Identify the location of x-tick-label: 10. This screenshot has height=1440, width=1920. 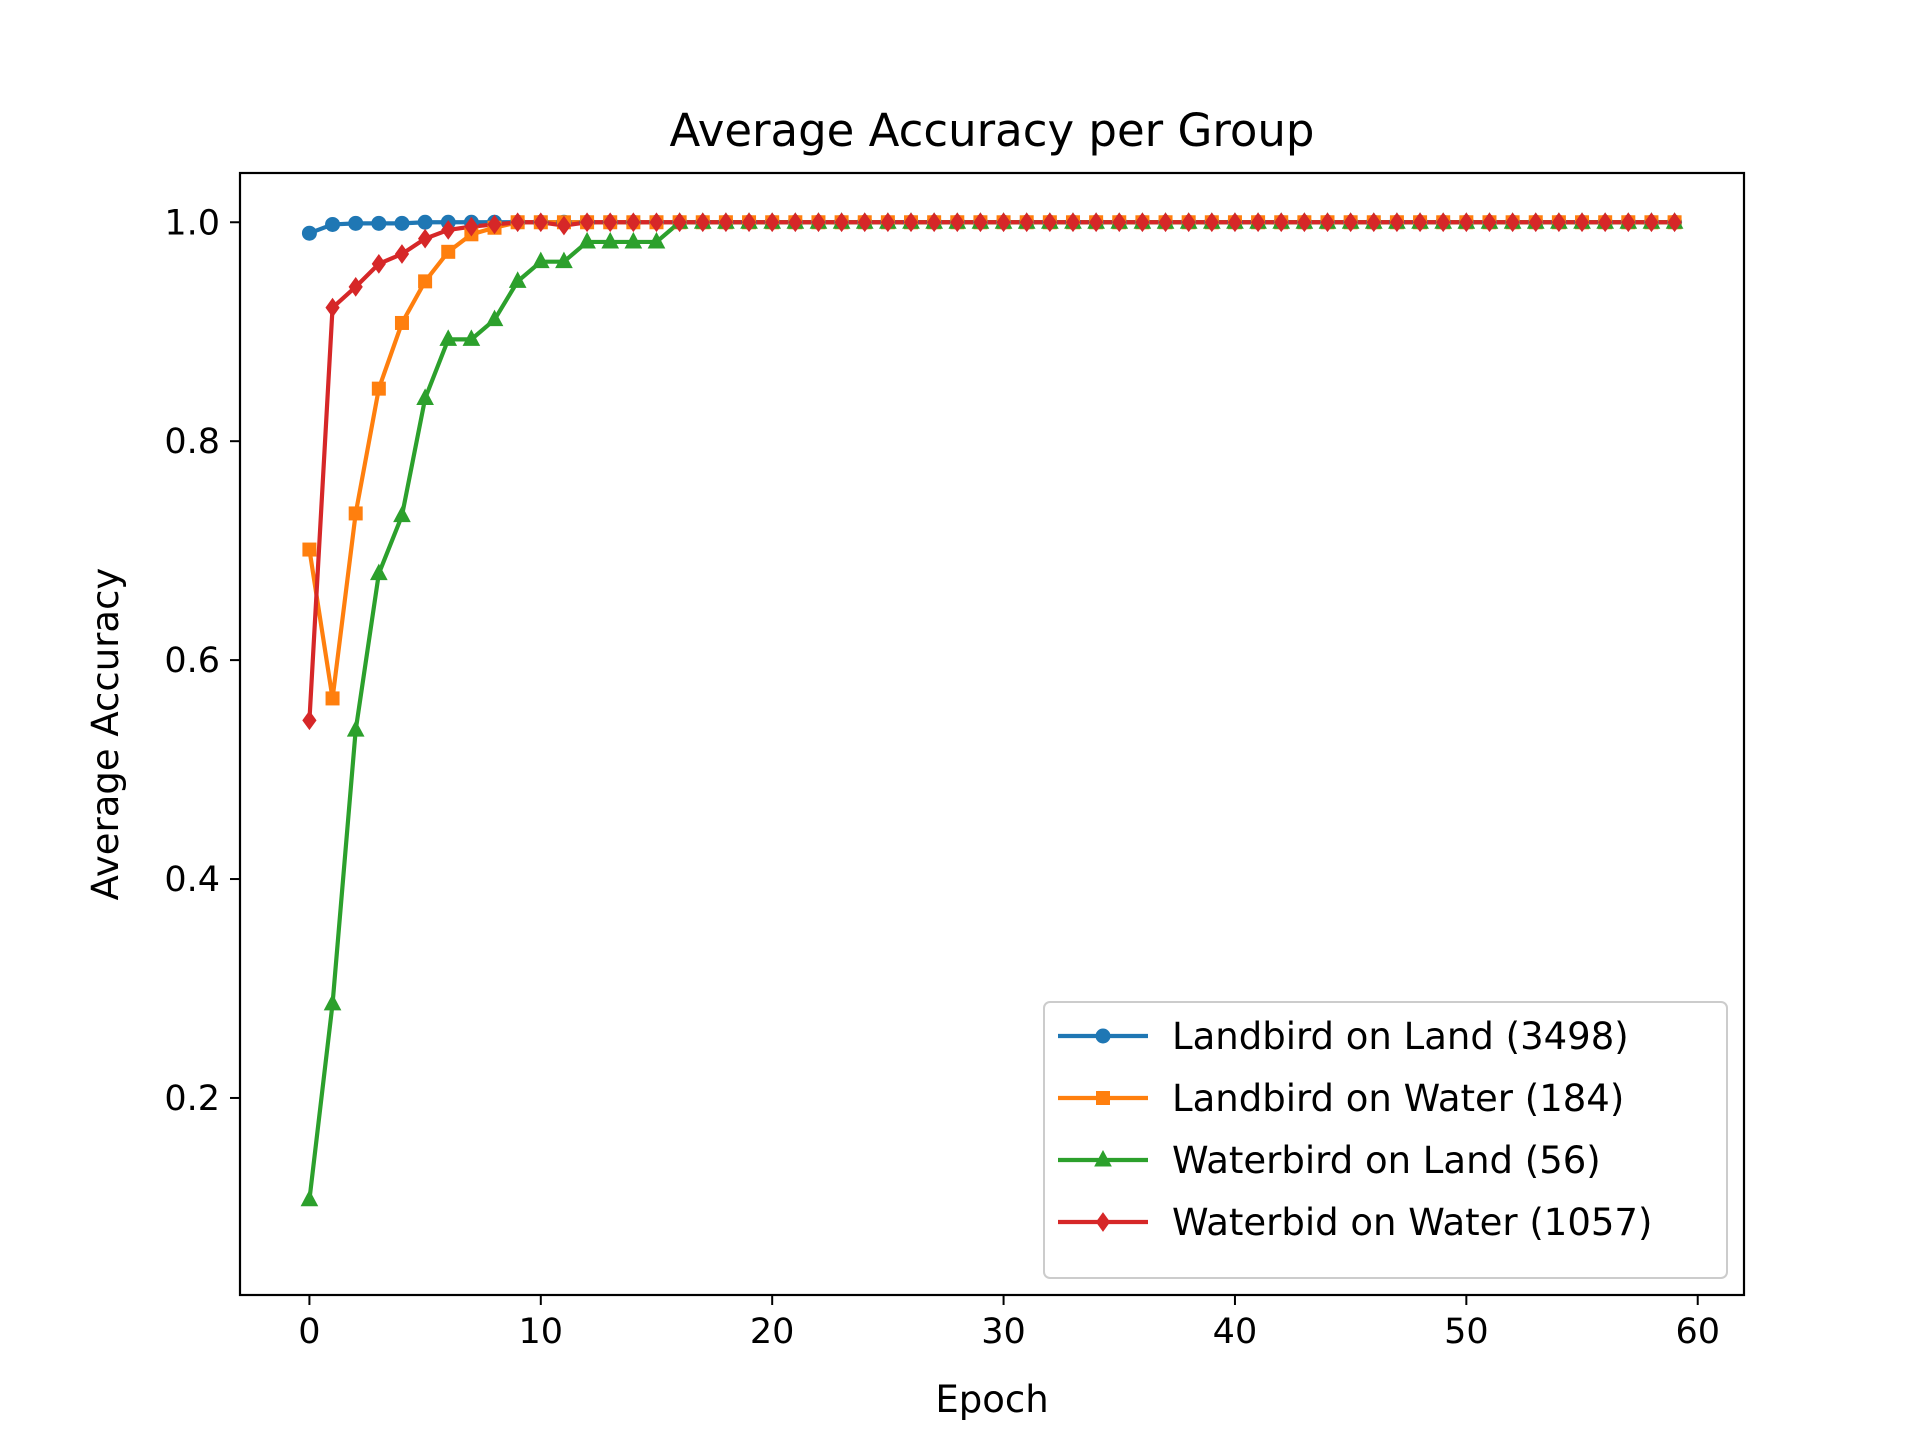
(541, 1332).